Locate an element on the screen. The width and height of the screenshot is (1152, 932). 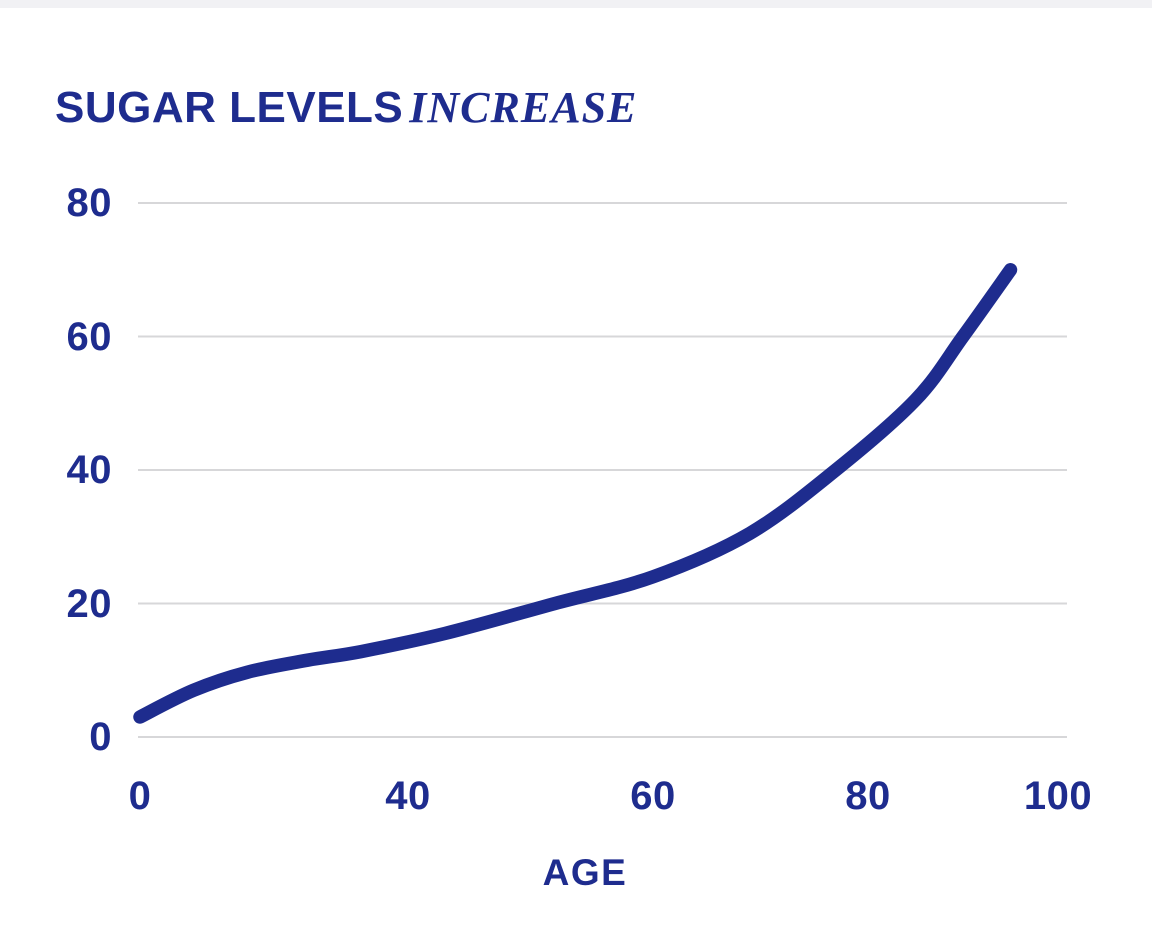
y-tick-label-40: 40 is located at coordinates (89, 470).